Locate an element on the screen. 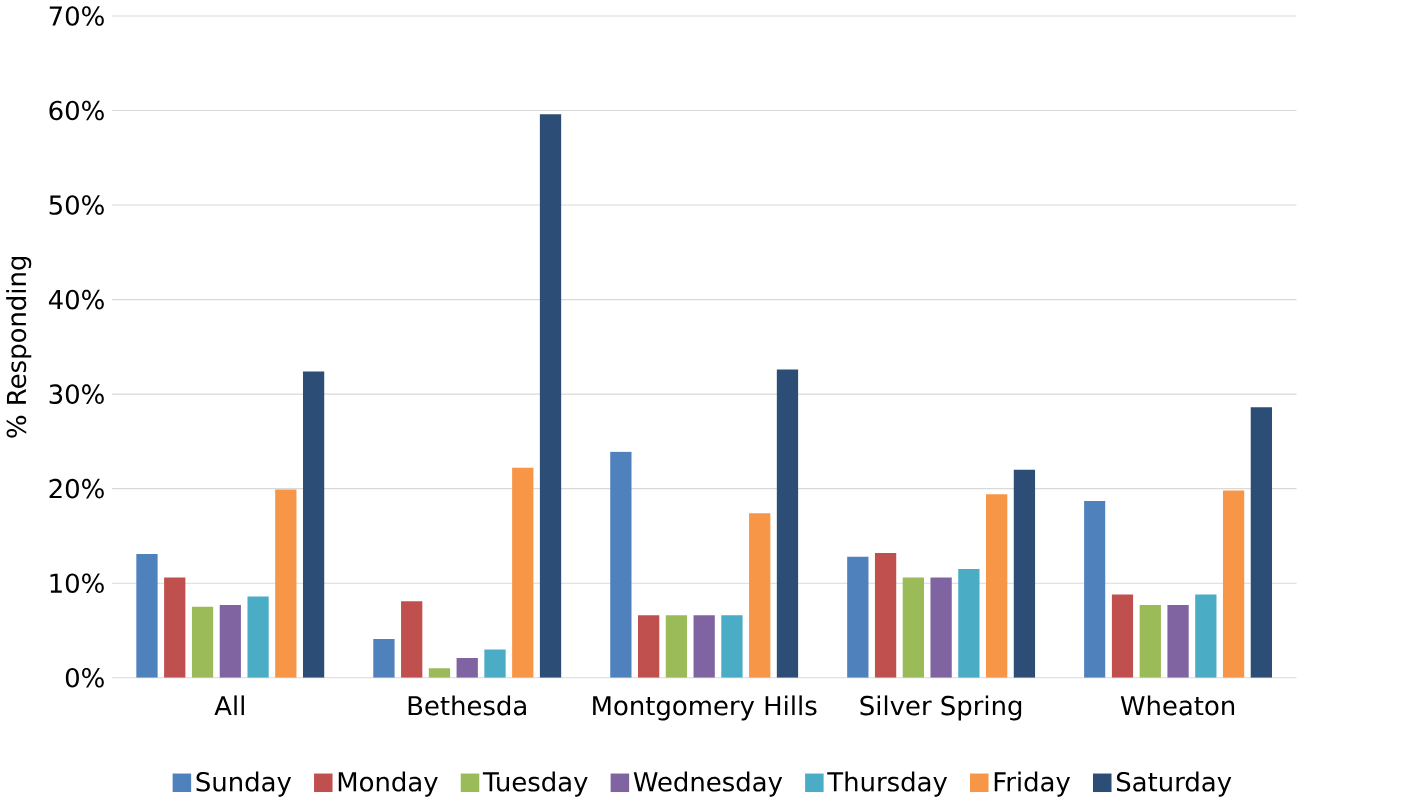 The width and height of the screenshot is (1415, 801). y-tick-label: 0% is located at coordinates (84, 677).